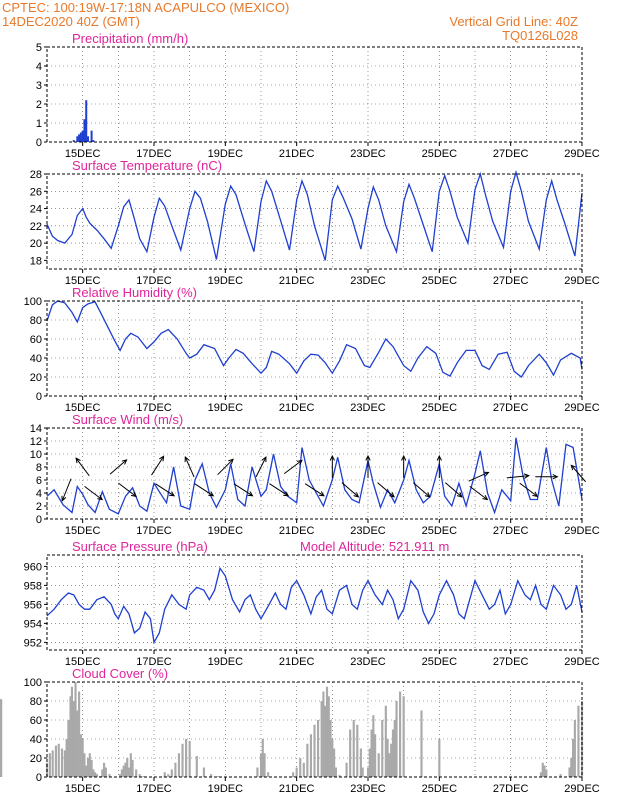 Image resolution: width=618 pixels, height=800 pixels. Describe the element at coordinates (39, 520) in the screenshot. I see `y-tick-label: 0` at that location.